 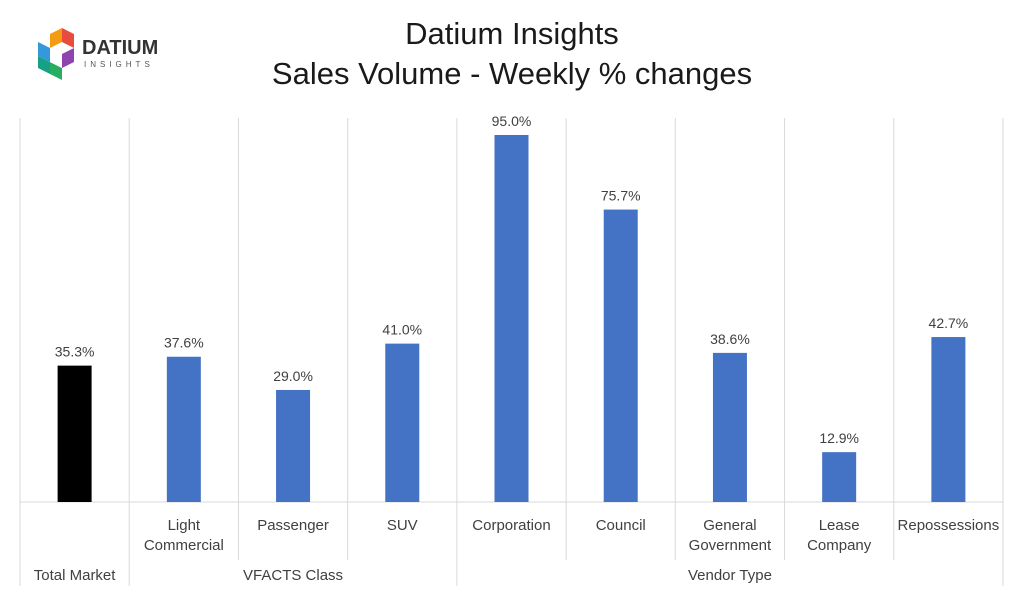 What do you see at coordinates (293, 525) in the screenshot?
I see `category-tick-label: Passenger` at bounding box center [293, 525].